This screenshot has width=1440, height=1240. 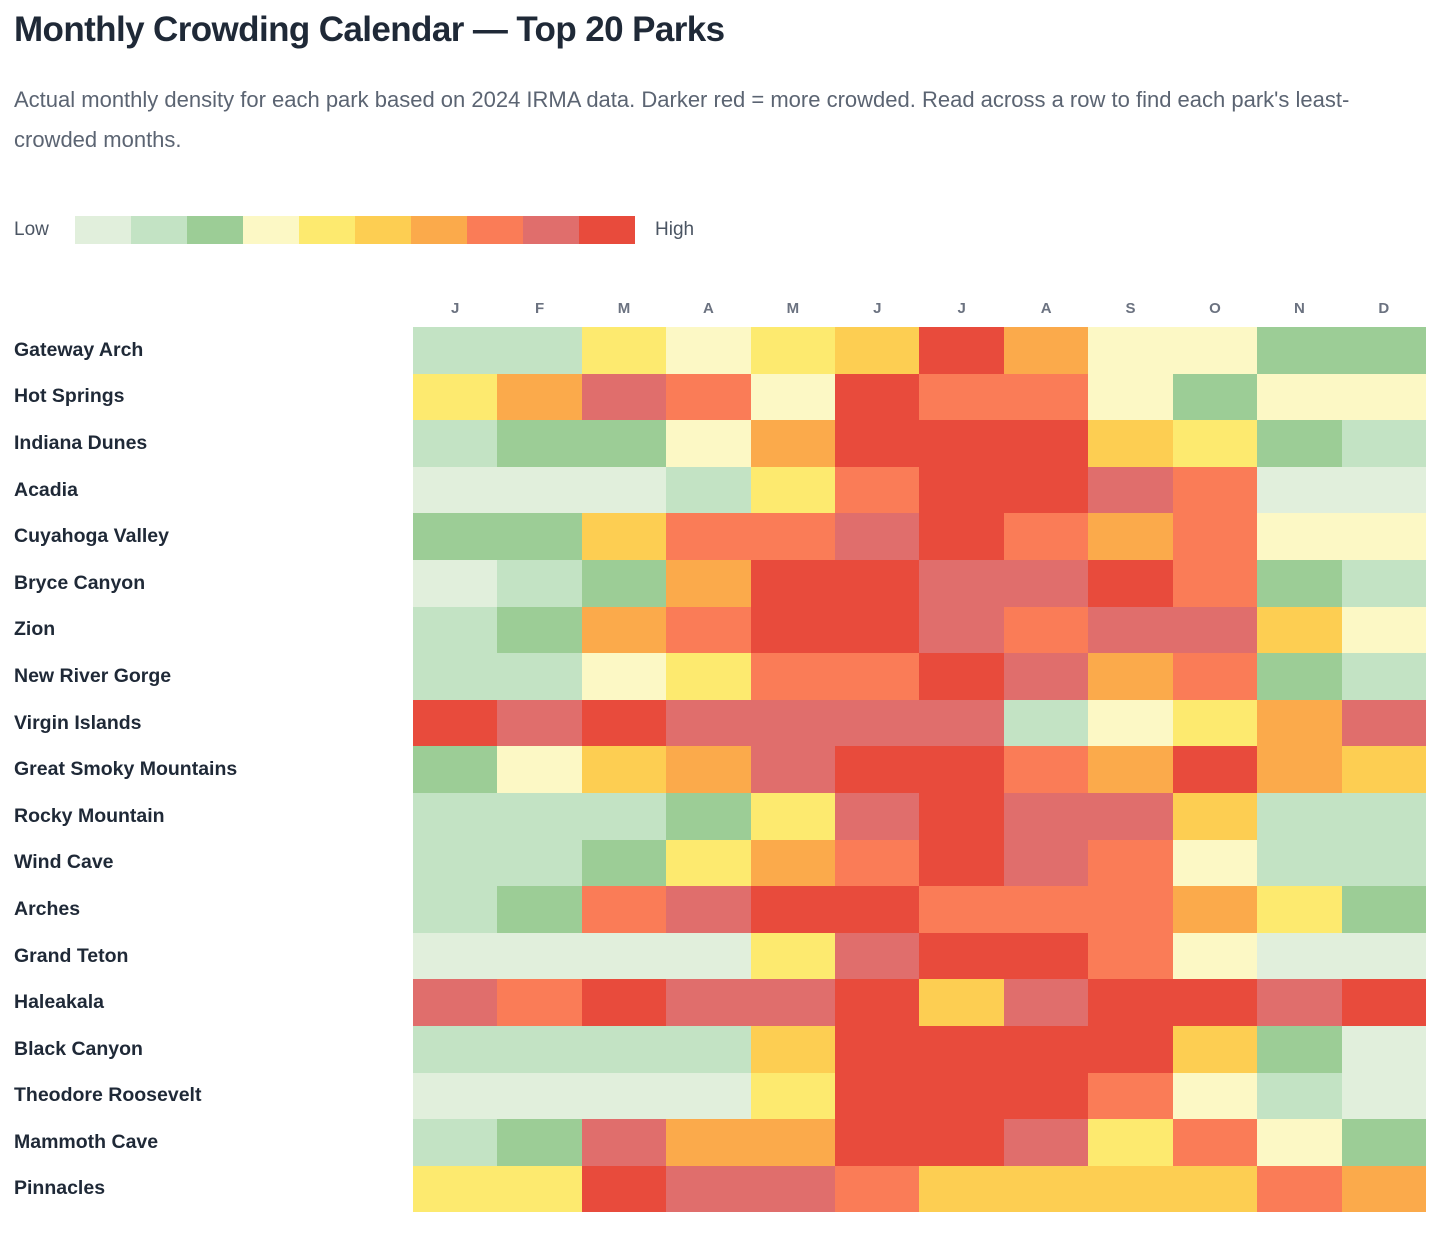 I want to click on heat-cell-mammoth-cave-D11, so click(x=1383, y=1142).